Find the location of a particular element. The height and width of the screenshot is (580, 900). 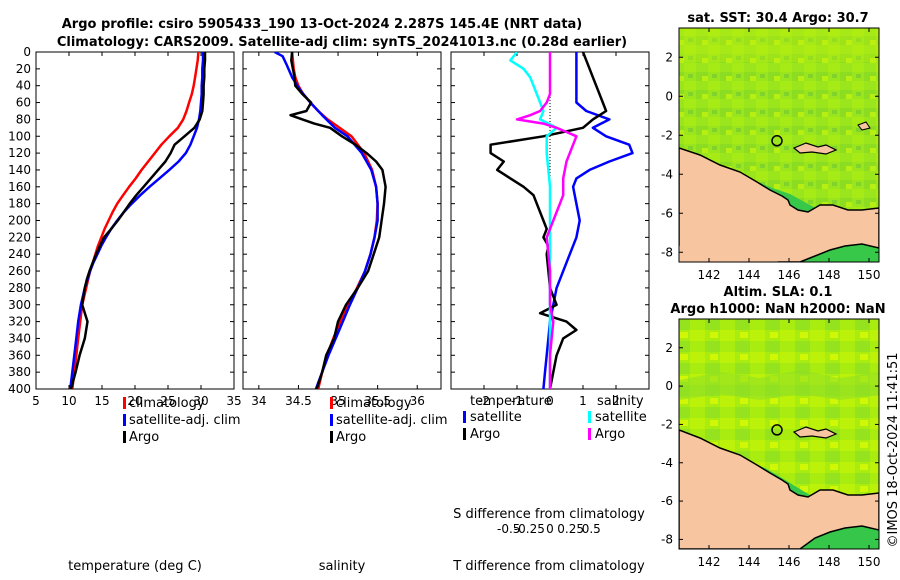

temperature-axes-frame is located at coordinates (135, 220).